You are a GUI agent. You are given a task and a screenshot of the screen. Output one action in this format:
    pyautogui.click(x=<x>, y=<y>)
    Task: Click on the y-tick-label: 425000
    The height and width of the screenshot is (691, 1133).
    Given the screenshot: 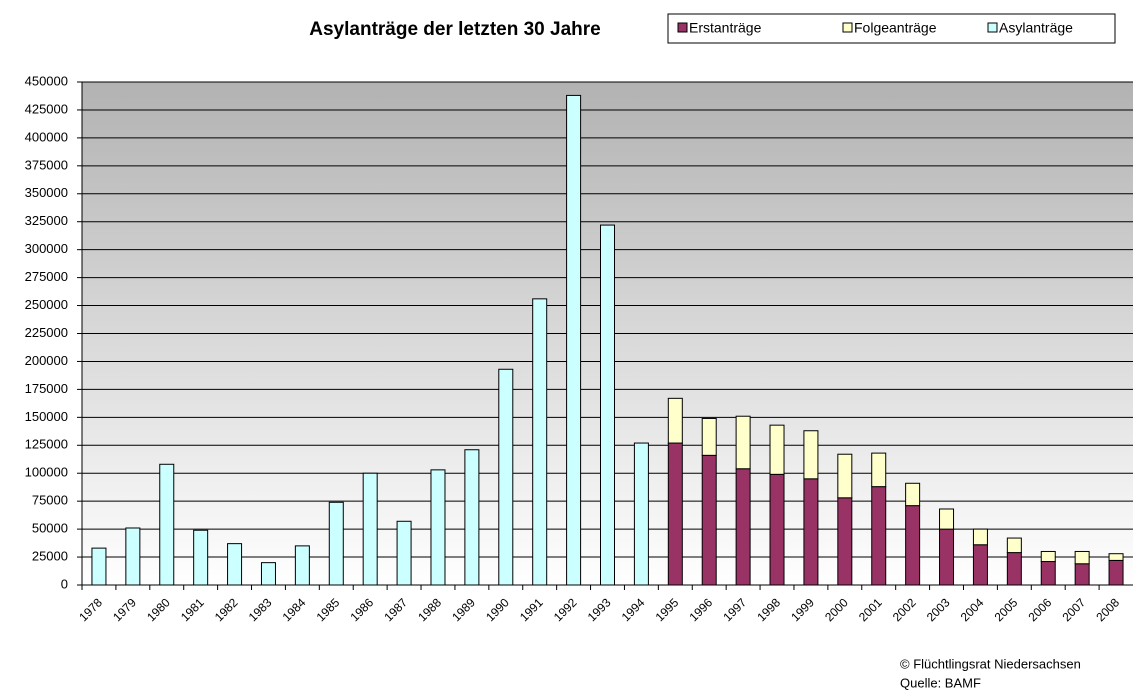 What is the action you would take?
    pyautogui.click(x=46, y=108)
    